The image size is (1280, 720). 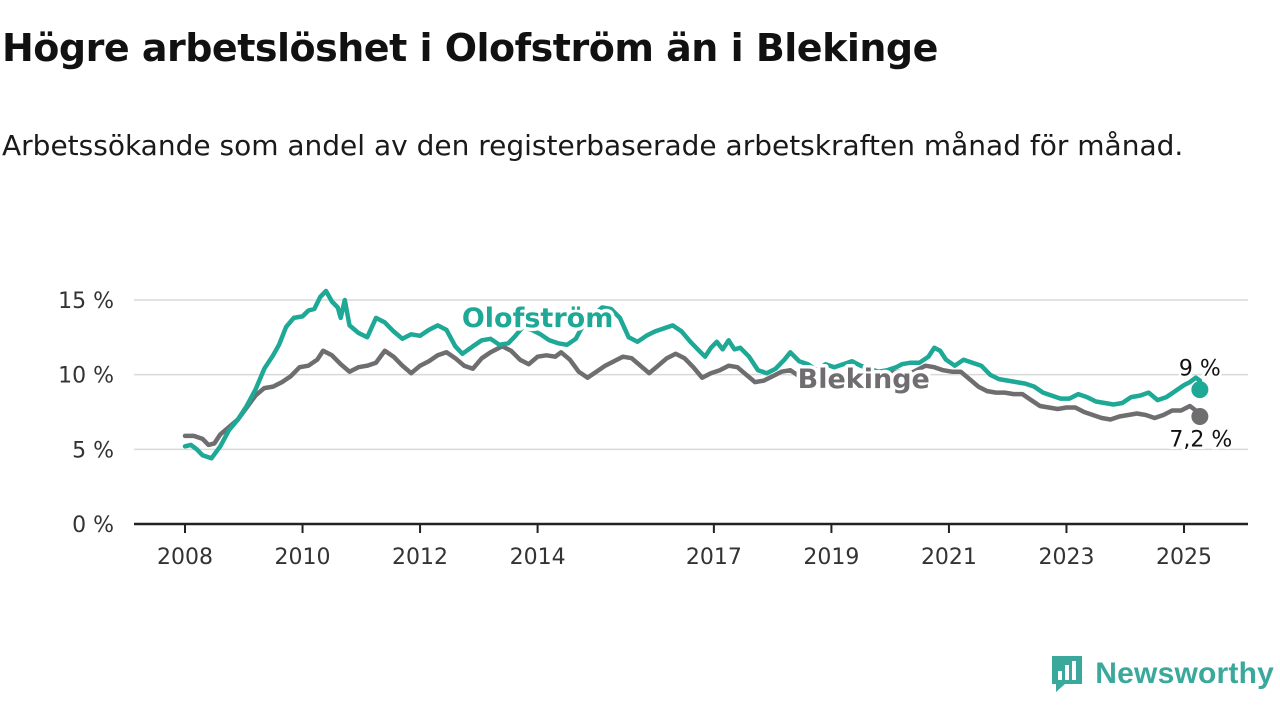 I want to click on brand-name: Newsworthy, so click(x=1184, y=673).